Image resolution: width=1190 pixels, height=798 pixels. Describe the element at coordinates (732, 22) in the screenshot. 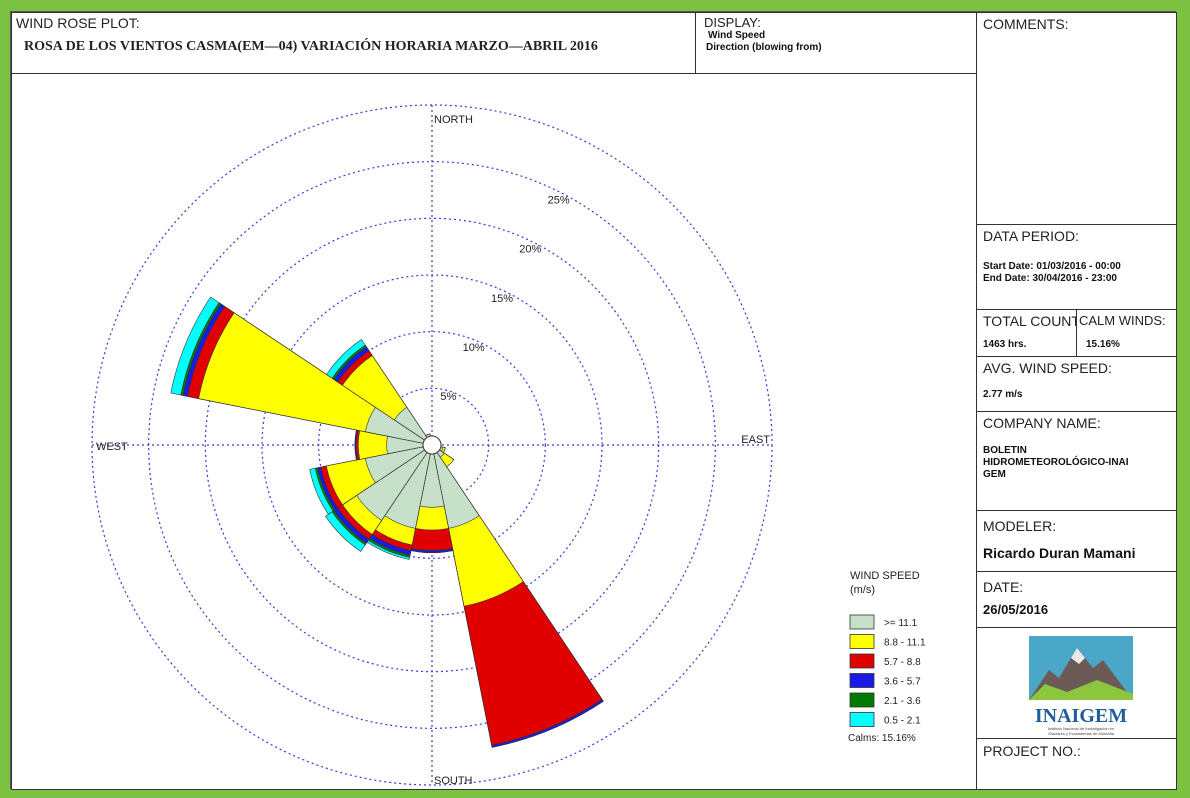

I see `display-label: DISPLAY:` at that location.